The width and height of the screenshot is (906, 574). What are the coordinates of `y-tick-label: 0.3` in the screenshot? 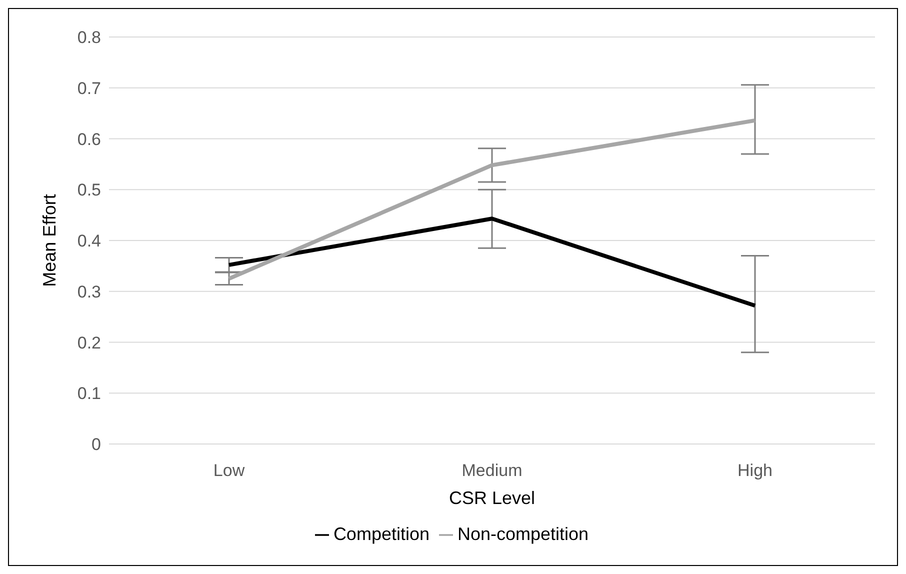 It's located at (89, 292).